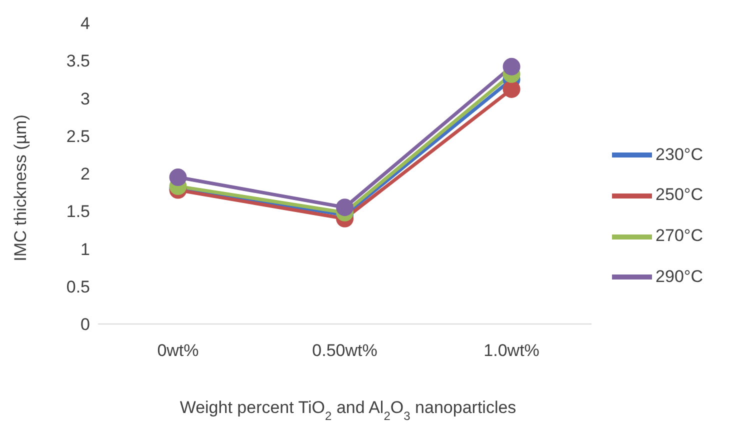  Describe the element at coordinates (20, 188) in the screenshot. I see `y-axis-title: IMC thickness (µm)` at that location.